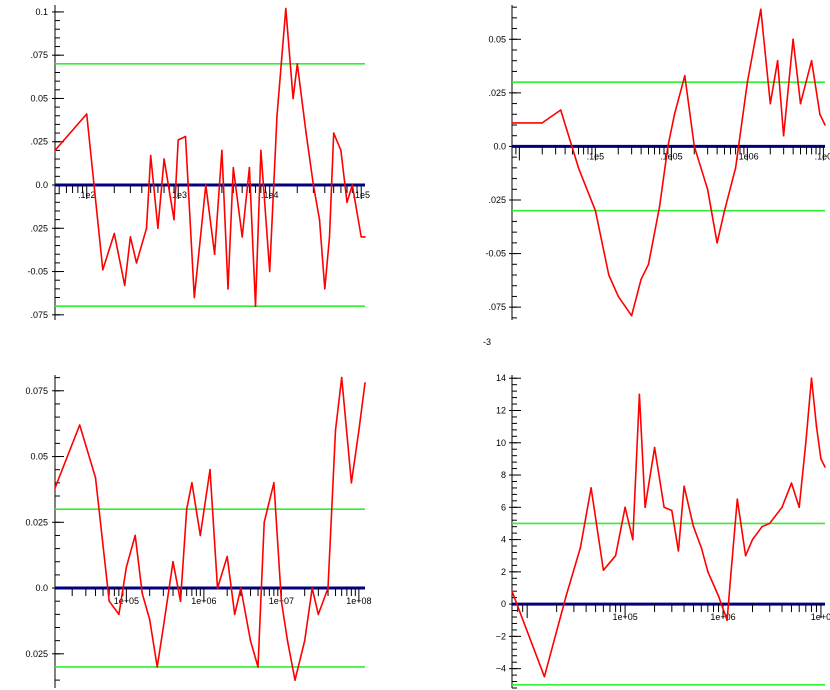 This screenshot has height=690, width=830. I want to click on x-tick-label: 1e+0, so click(820, 617).